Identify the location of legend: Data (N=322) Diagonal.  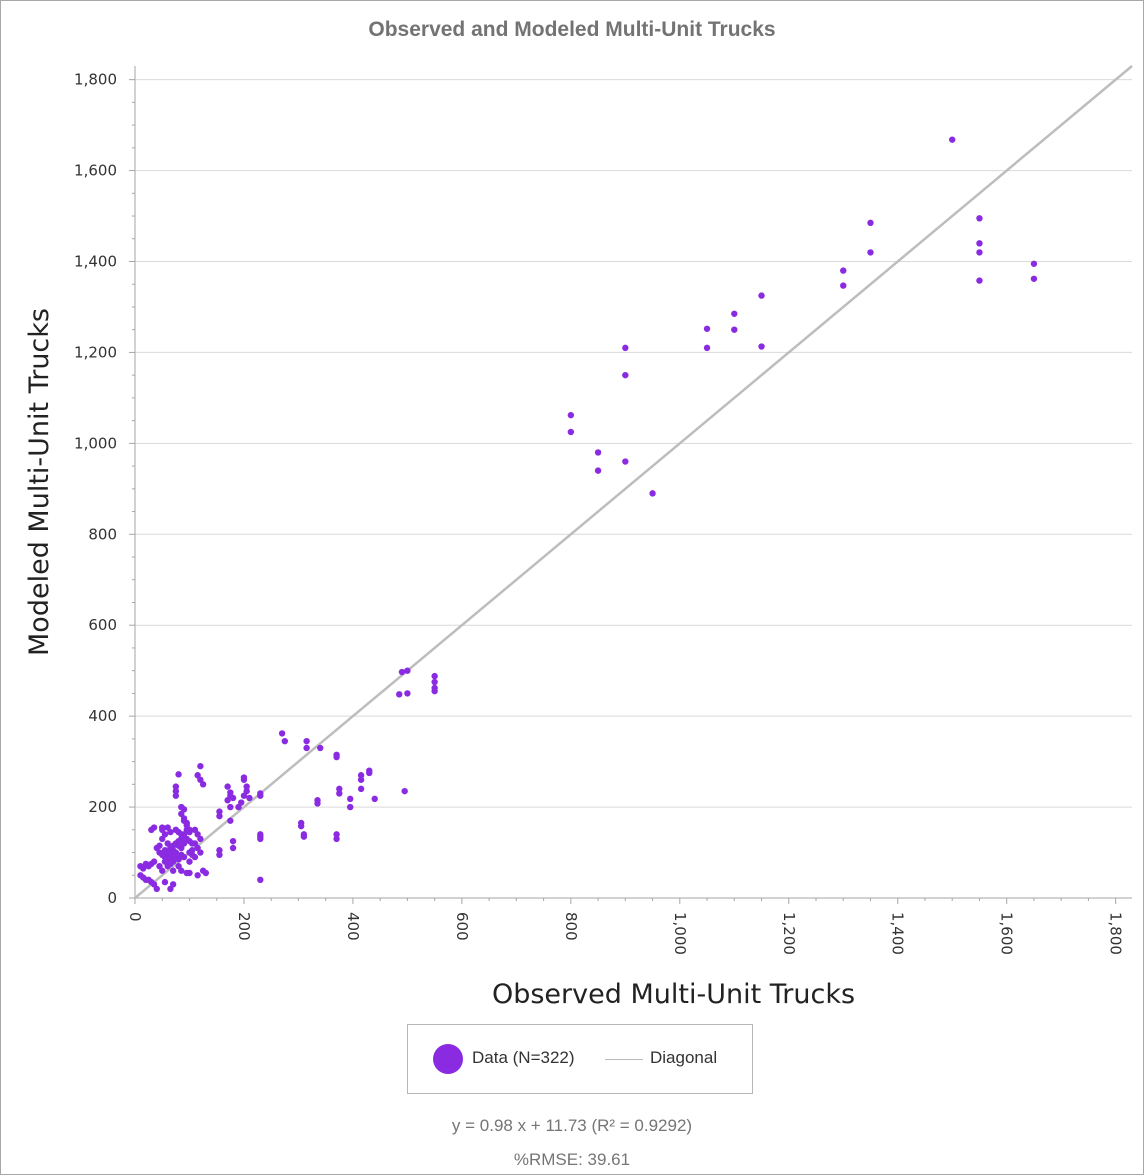
(580, 1059).